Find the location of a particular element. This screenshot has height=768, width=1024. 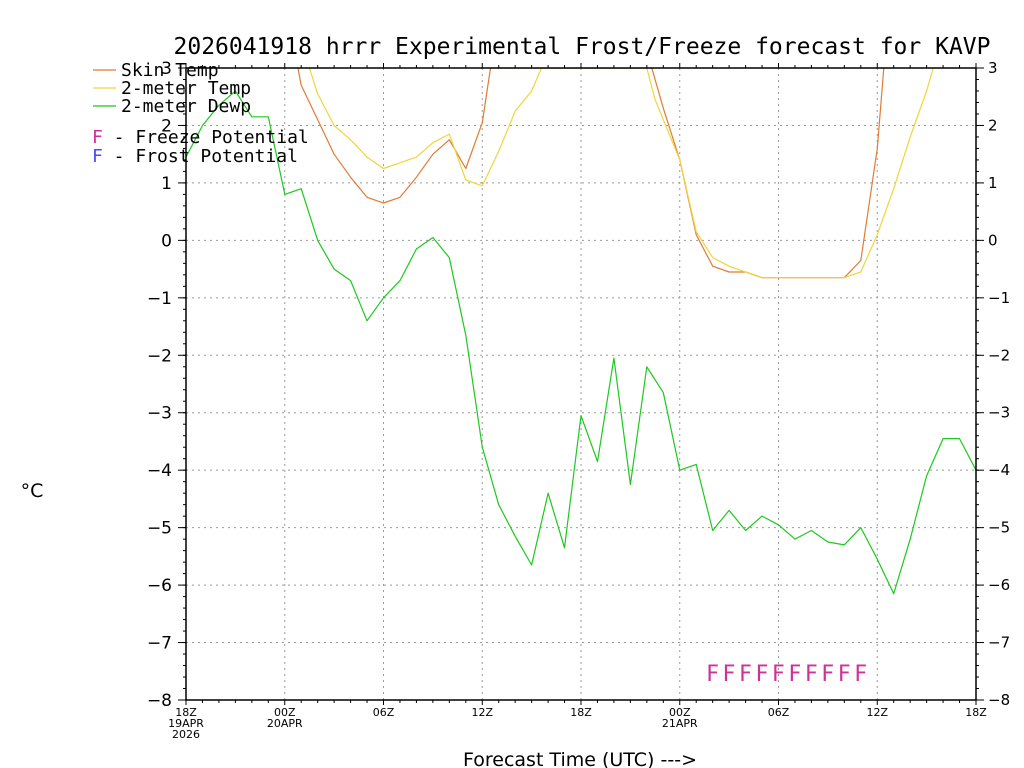

y-tick-label: 0 is located at coordinates (166, 241).